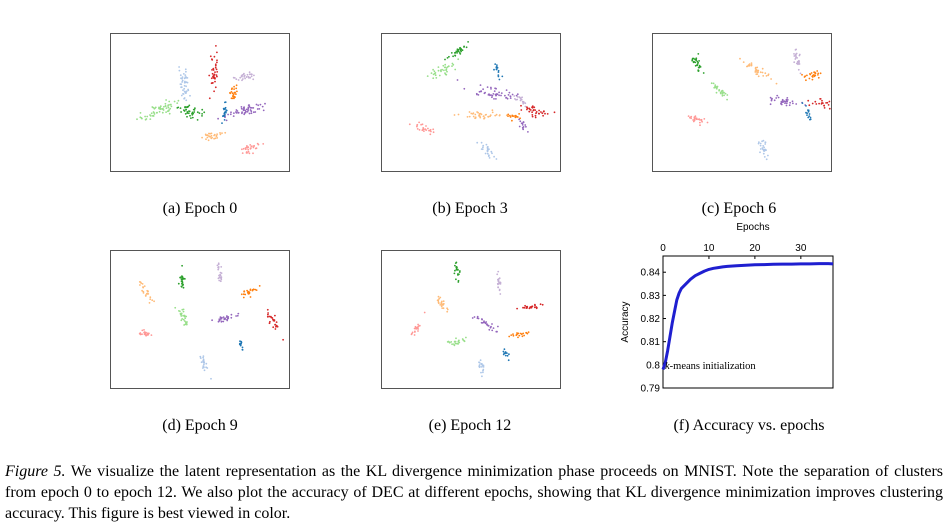 This screenshot has width=950, height=530. What do you see at coordinates (788, 100) in the screenshot?
I see `cluster-purple` at bounding box center [788, 100].